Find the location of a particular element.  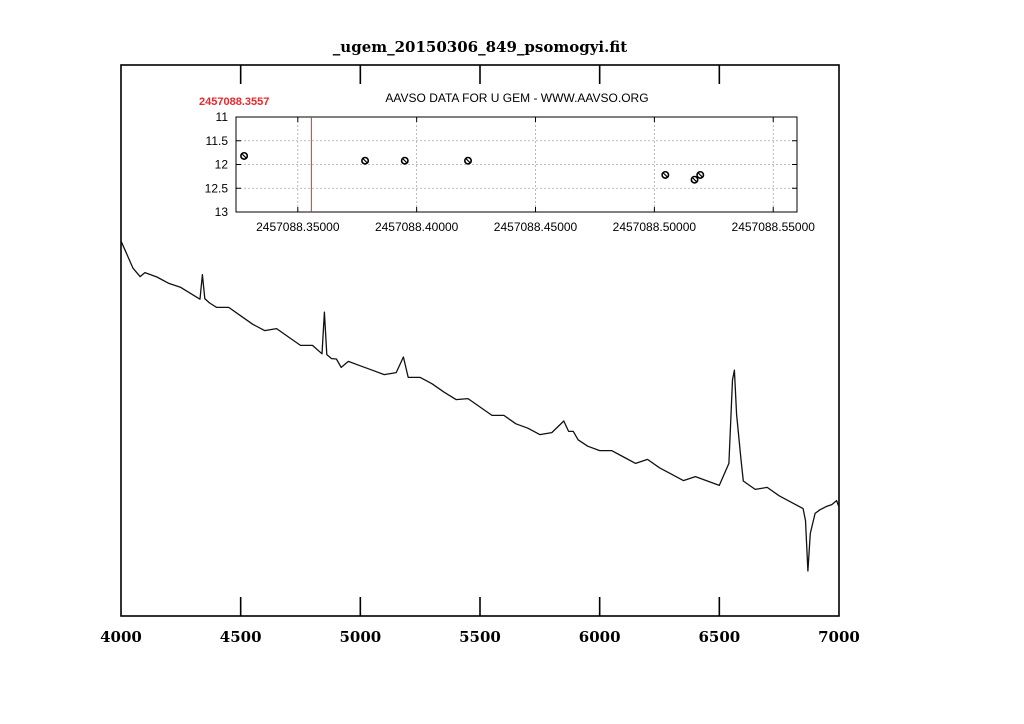

inset-chart-title: AAVSO DATA FOR U GEM - WWW.AAVSO.ORG is located at coordinates (516, 98).